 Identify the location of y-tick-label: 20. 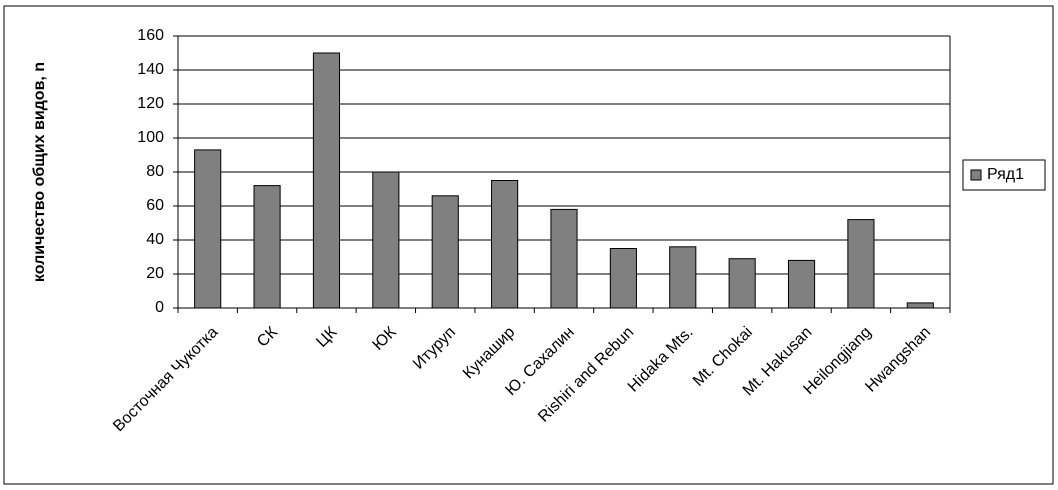
(155, 273).